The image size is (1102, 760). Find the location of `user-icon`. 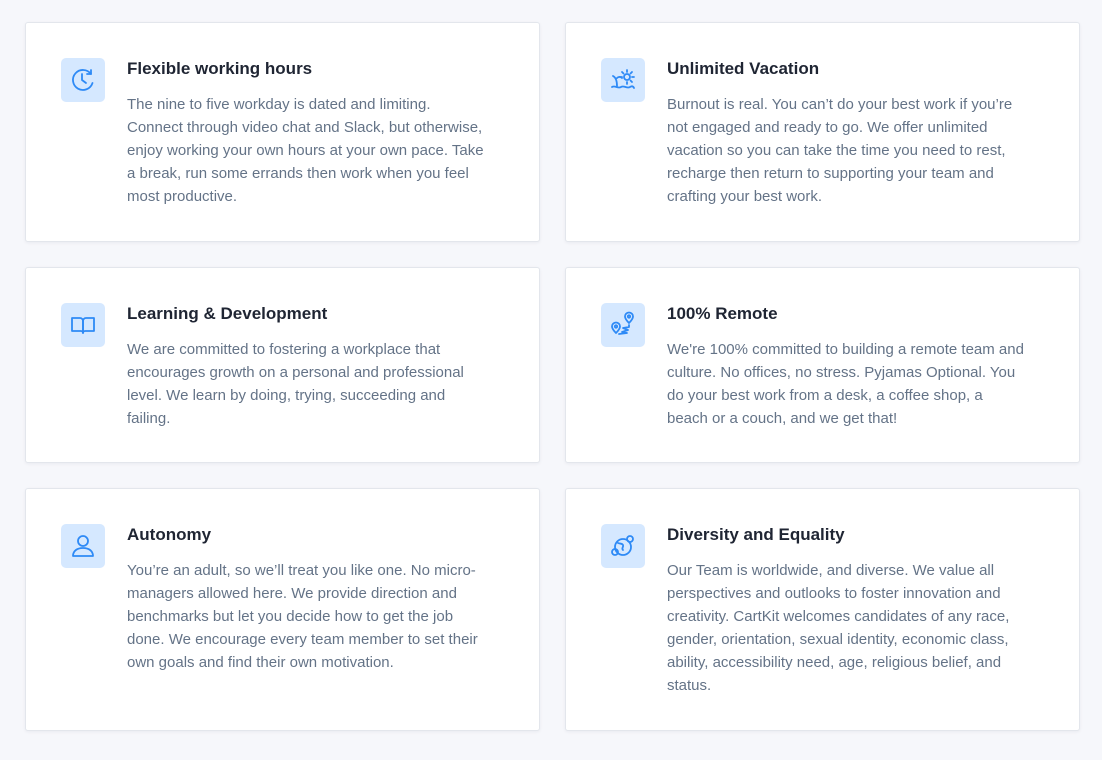

user-icon is located at coordinates (83, 546).